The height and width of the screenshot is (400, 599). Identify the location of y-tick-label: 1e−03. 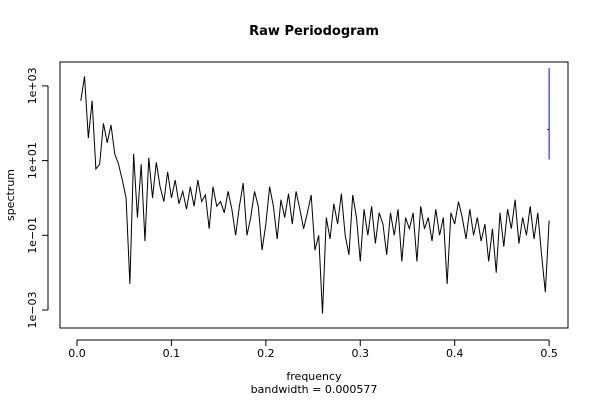
(32, 310).